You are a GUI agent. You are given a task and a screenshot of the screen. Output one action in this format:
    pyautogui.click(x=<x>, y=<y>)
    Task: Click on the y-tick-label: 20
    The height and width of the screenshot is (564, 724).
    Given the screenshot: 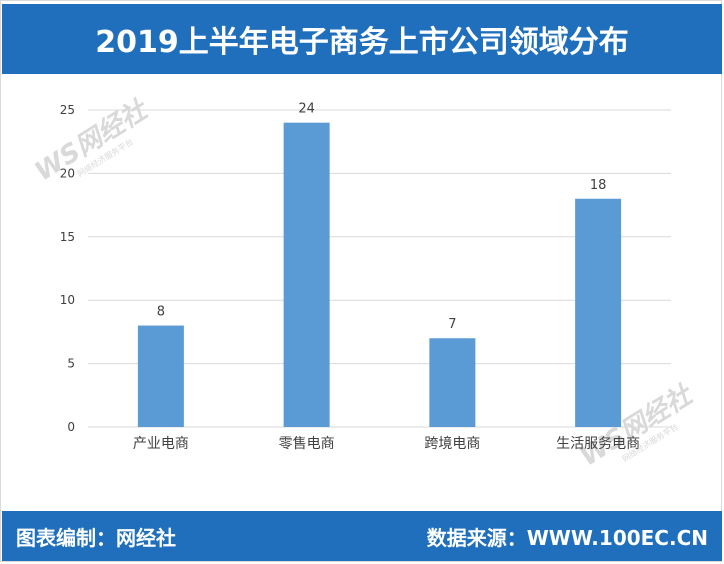 What is the action you would take?
    pyautogui.click(x=67, y=173)
    